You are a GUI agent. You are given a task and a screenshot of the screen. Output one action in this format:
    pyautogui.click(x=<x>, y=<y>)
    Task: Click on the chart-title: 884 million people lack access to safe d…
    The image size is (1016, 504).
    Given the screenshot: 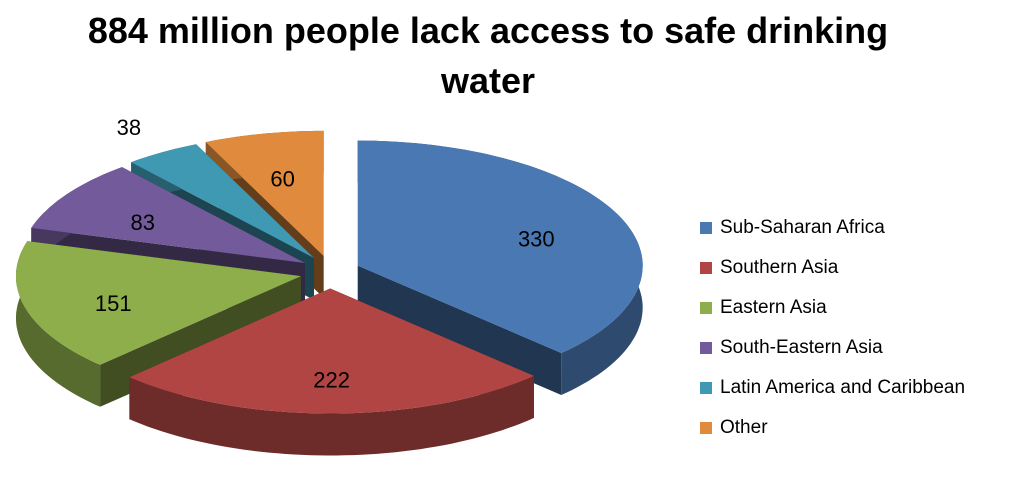 What is the action you would take?
    pyautogui.click(x=488, y=55)
    